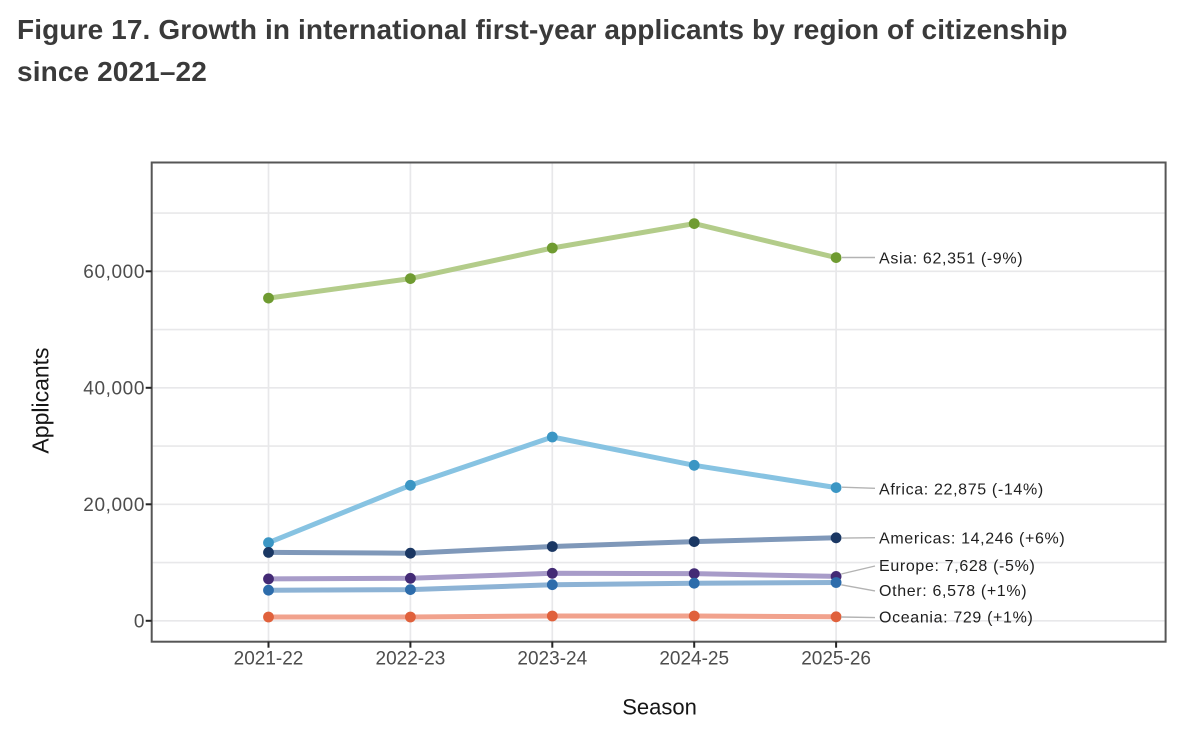 This screenshot has height=732, width=1188. Describe the element at coordinates (953, 591) in the screenshot. I see `svg-text: Other: 6,578 (+1%)` at that location.